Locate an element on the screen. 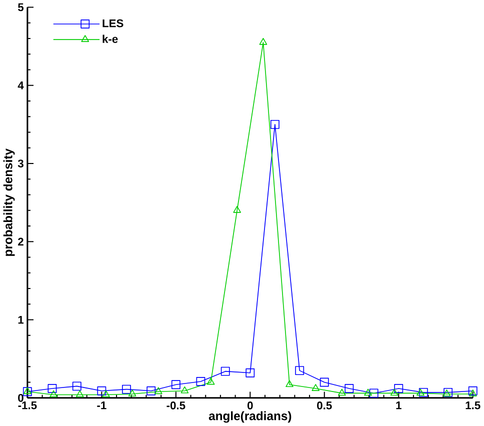  y-tick-label: 1 is located at coordinates (21, 320).